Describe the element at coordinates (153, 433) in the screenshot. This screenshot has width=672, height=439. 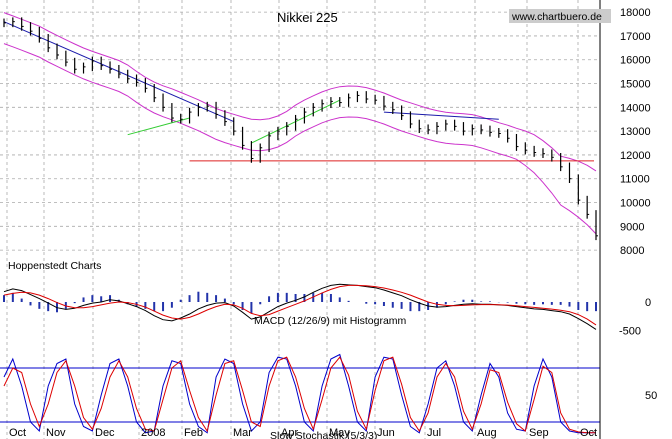
I see `x-tick-label: 2008` at that location.